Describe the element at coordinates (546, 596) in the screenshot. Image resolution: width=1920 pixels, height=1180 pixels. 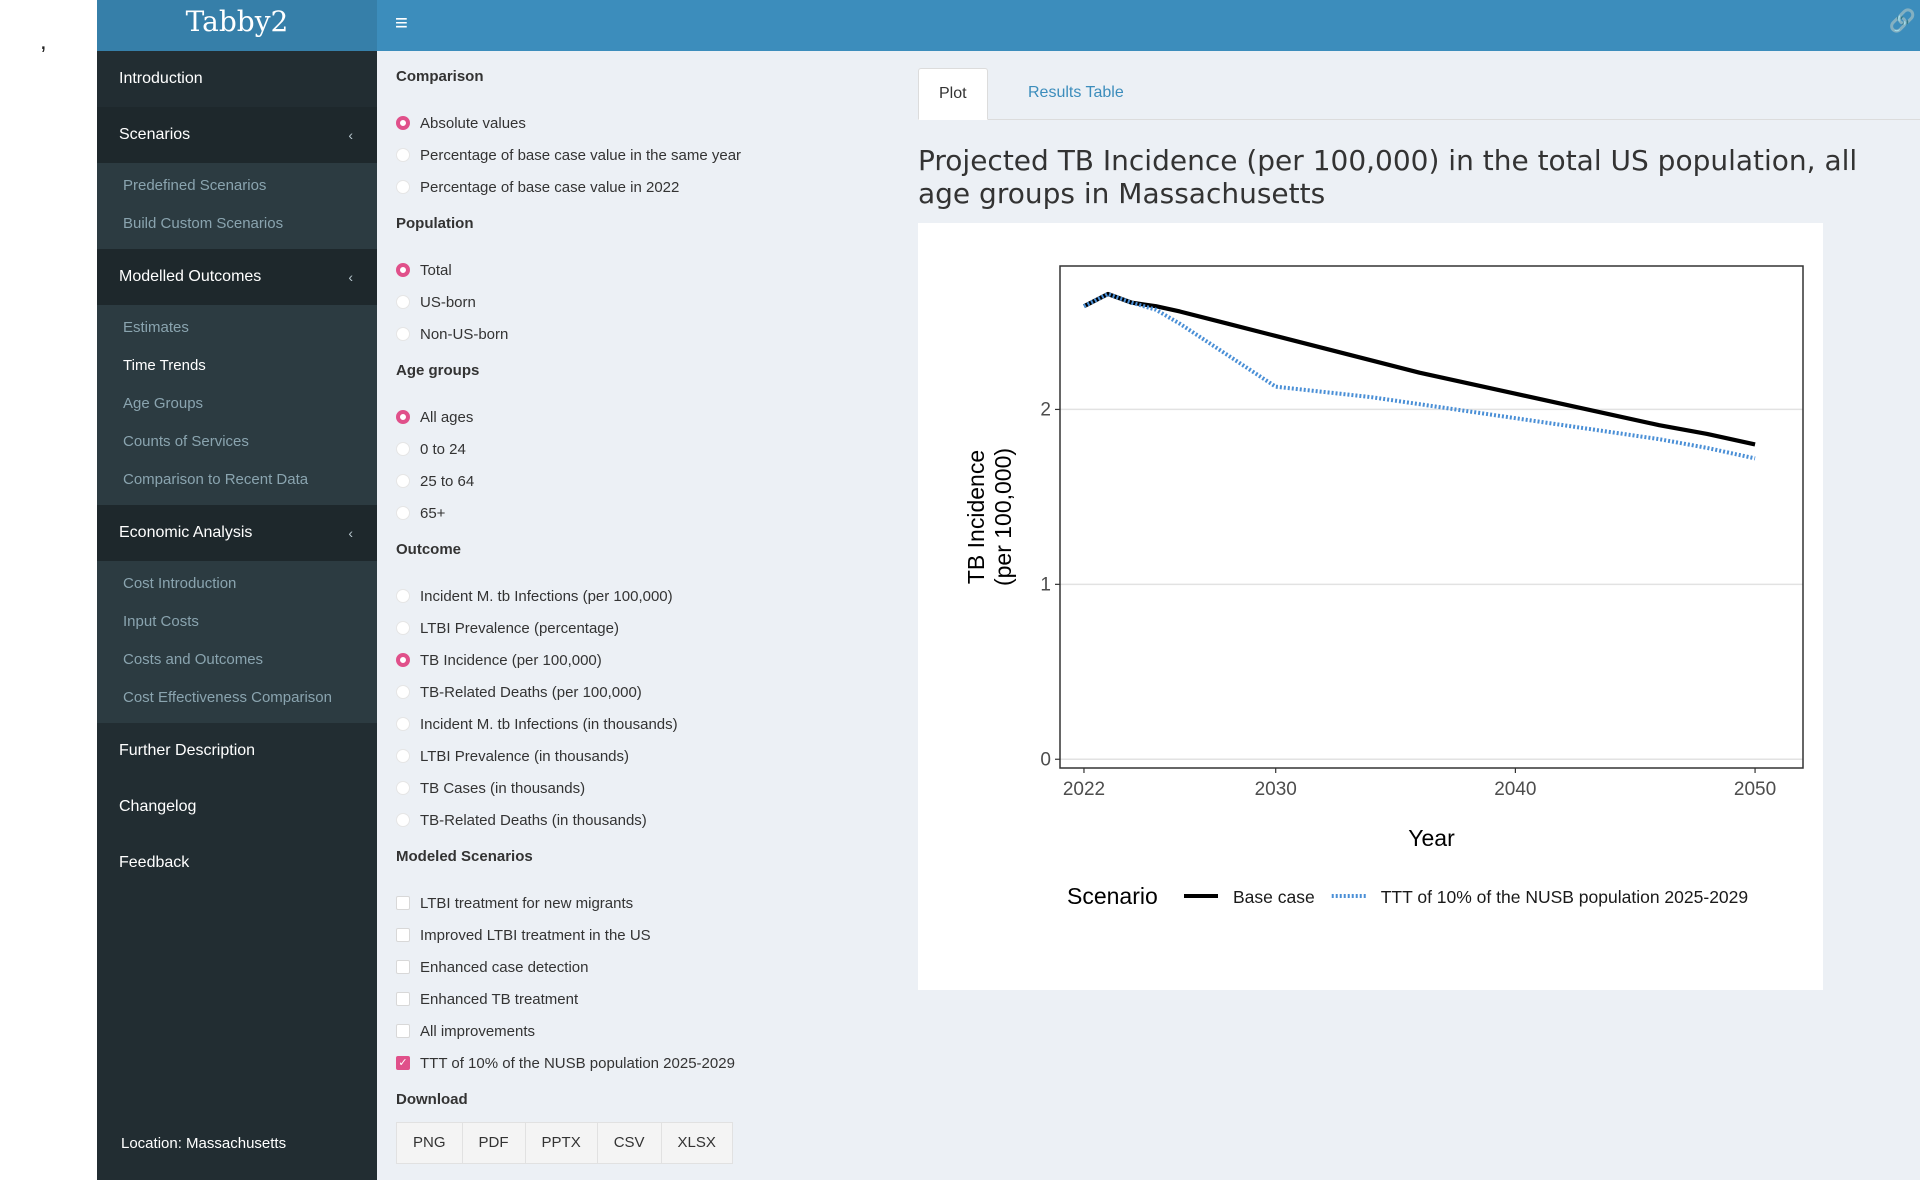
I see `option-label: Incident M. tb Infections (per 100,000)` at that location.